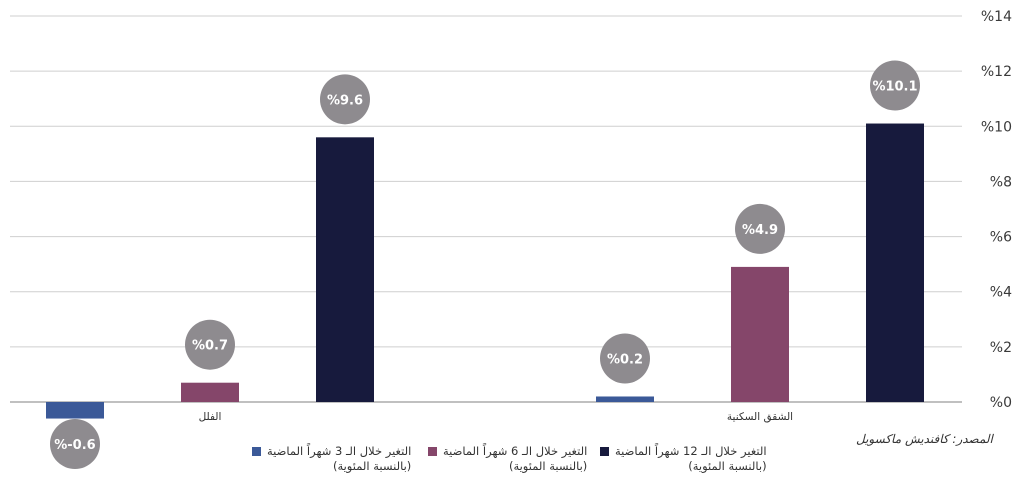  I want to click on y-tick-label: %8, so click(1001, 182).